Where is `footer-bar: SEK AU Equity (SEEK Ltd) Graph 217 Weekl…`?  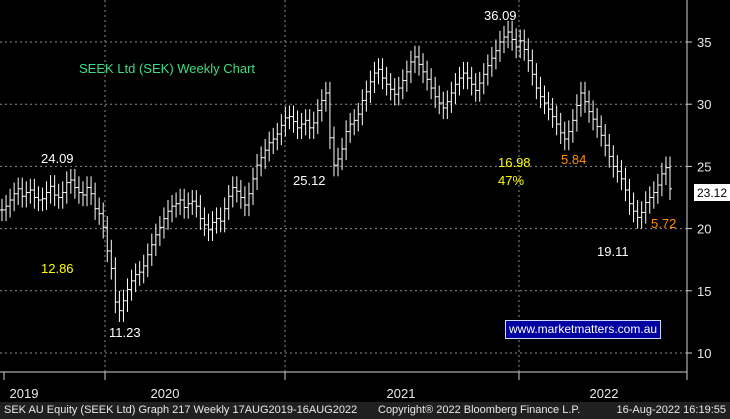 footer-bar: SEK AU Equity (SEEK Ltd) Graph 217 Weekl… is located at coordinates (365, 410).